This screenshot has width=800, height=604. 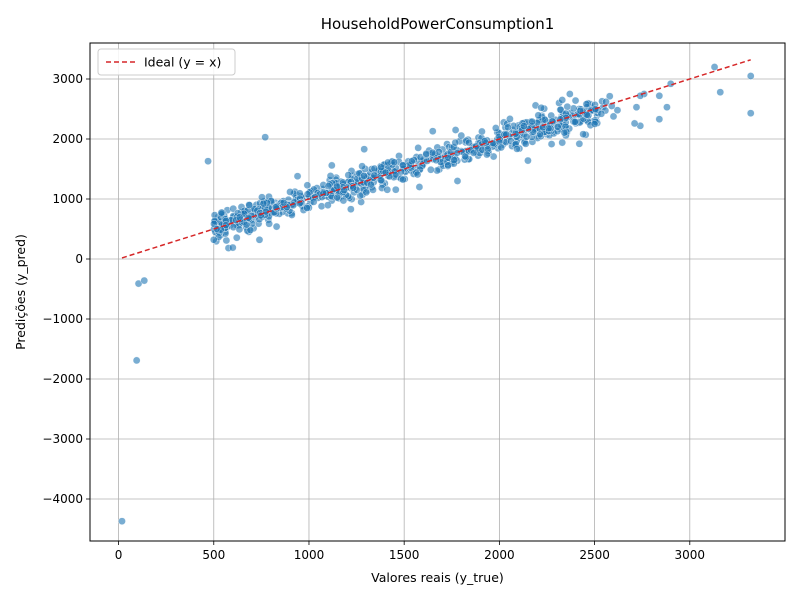 I want to click on legend-box, so click(x=166, y=62).